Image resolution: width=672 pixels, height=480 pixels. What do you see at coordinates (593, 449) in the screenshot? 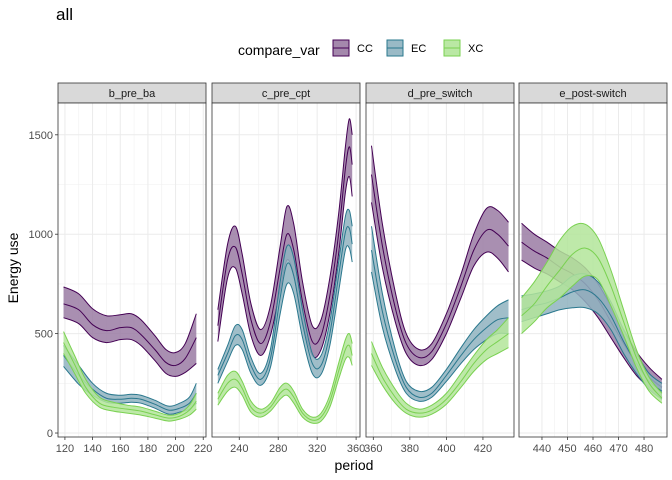
I see `x-tick-label: 460` at bounding box center [593, 449].